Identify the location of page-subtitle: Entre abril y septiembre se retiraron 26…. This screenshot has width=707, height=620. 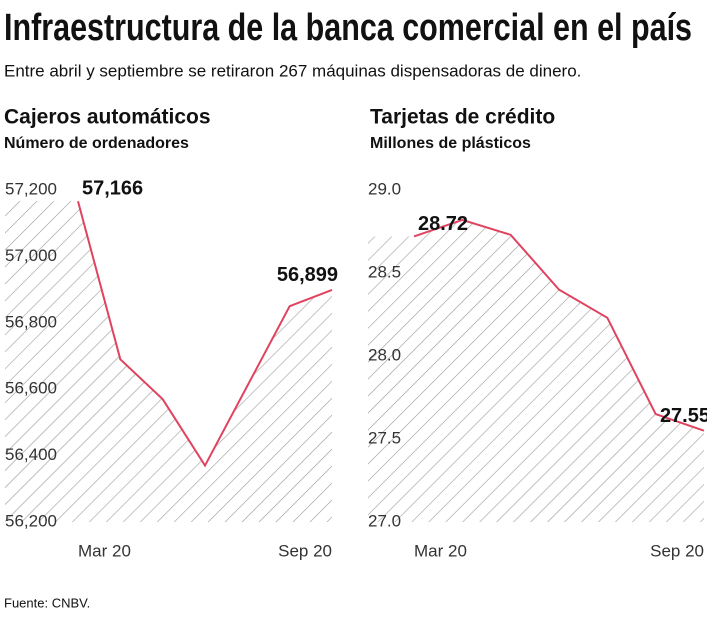
(292, 70).